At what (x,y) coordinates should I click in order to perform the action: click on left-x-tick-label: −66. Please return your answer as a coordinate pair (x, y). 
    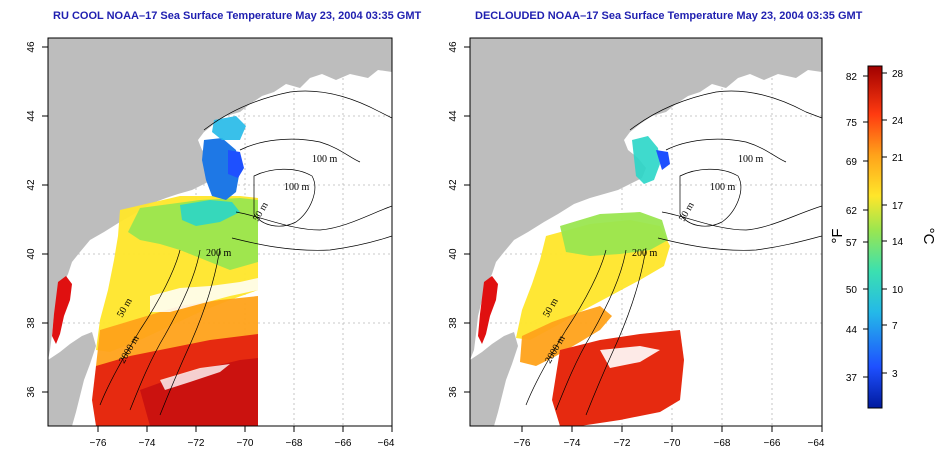
    Looking at the image, I should click on (343, 443).